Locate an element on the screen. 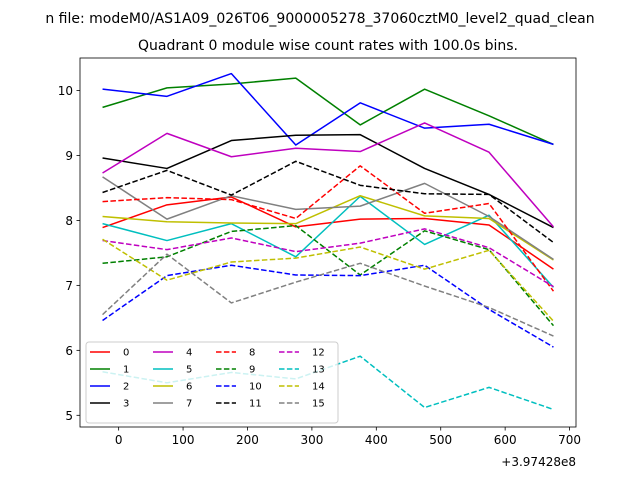  x-tick-label: 400 is located at coordinates (376, 440).